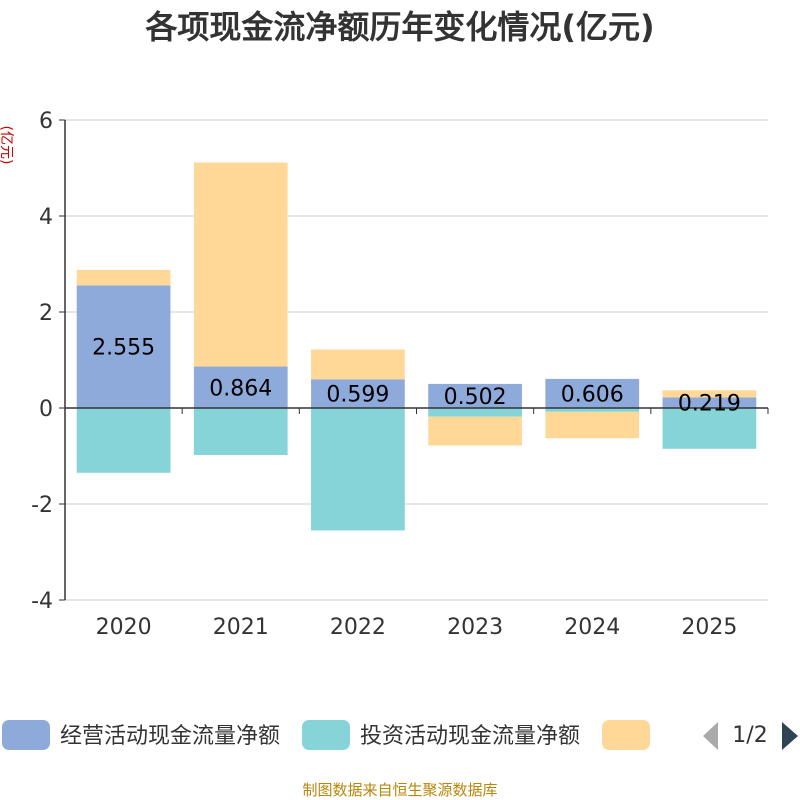  Describe the element at coordinates (241, 627) in the screenshot. I see `x-tick-label-2021: 2021` at that location.